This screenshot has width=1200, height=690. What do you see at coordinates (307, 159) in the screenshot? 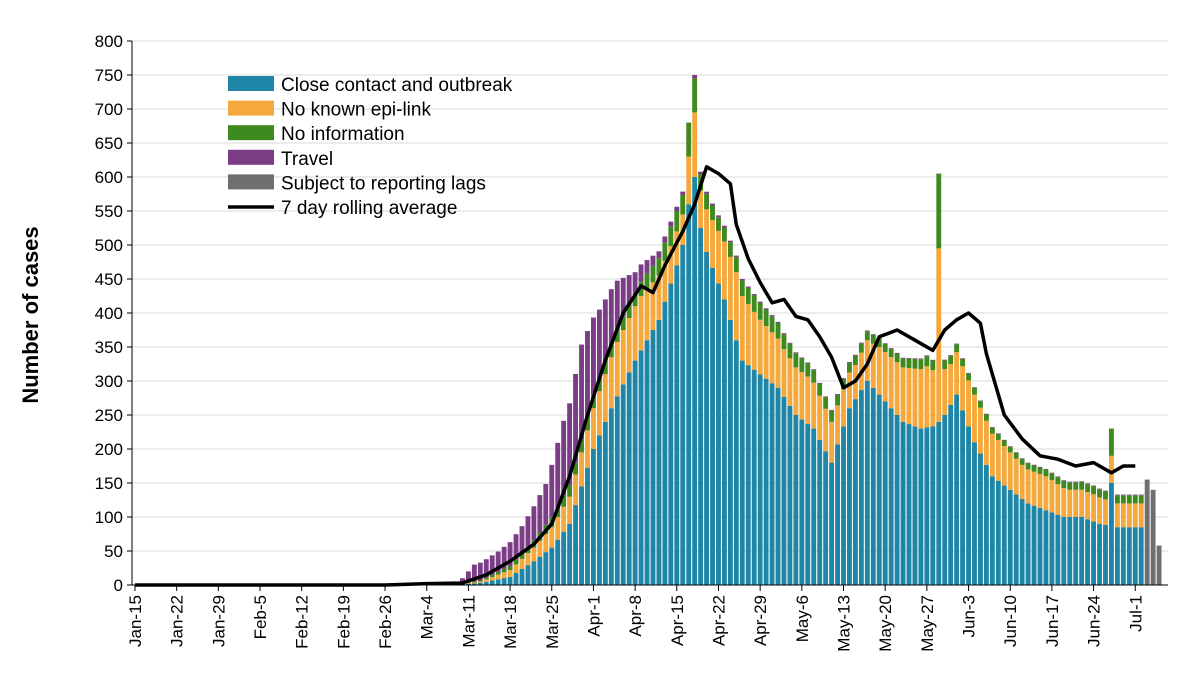
I see `legend-label: Travel` at bounding box center [307, 159].